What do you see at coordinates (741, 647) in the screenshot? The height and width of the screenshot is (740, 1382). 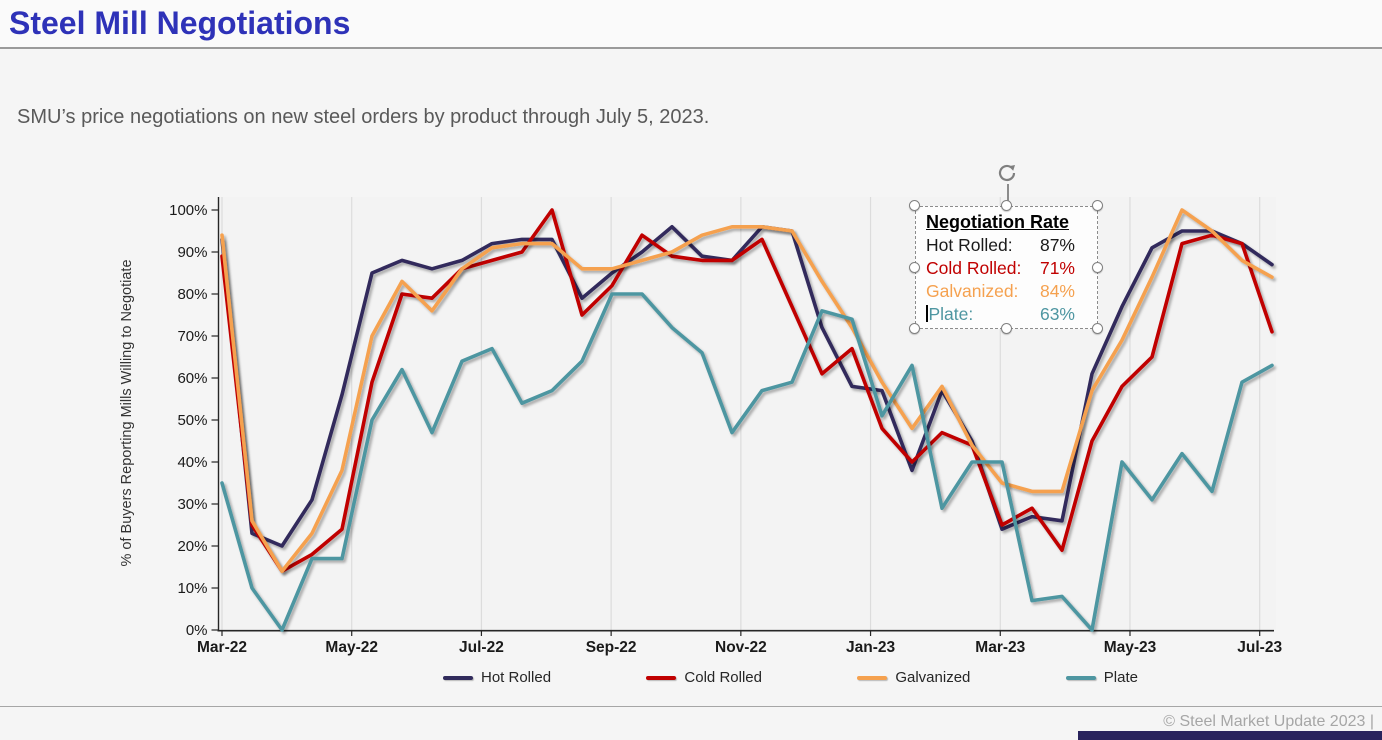 I see `x-tick-label: Nov-22` at bounding box center [741, 647].